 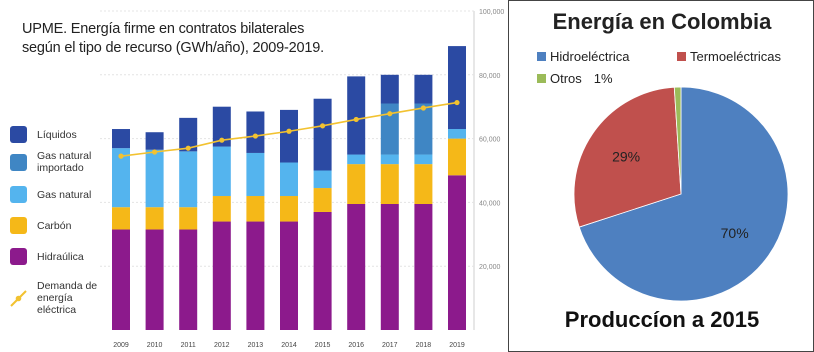 I want to click on legend-demanda: Demanda de energía eléctrica, so click(x=60, y=298).